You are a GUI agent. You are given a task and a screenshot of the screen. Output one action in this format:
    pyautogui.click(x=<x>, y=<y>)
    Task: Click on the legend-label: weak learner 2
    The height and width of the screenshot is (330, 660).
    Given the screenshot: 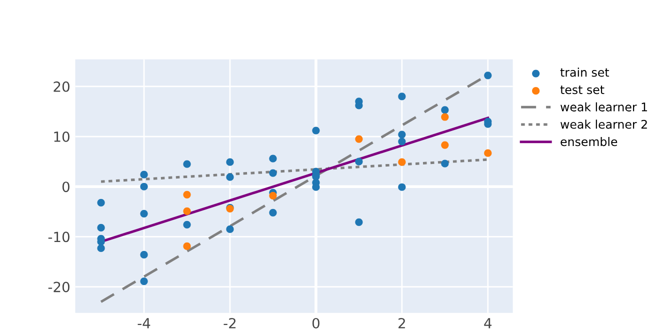 What is the action you would take?
    pyautogui.click(x=603, y=124)
    